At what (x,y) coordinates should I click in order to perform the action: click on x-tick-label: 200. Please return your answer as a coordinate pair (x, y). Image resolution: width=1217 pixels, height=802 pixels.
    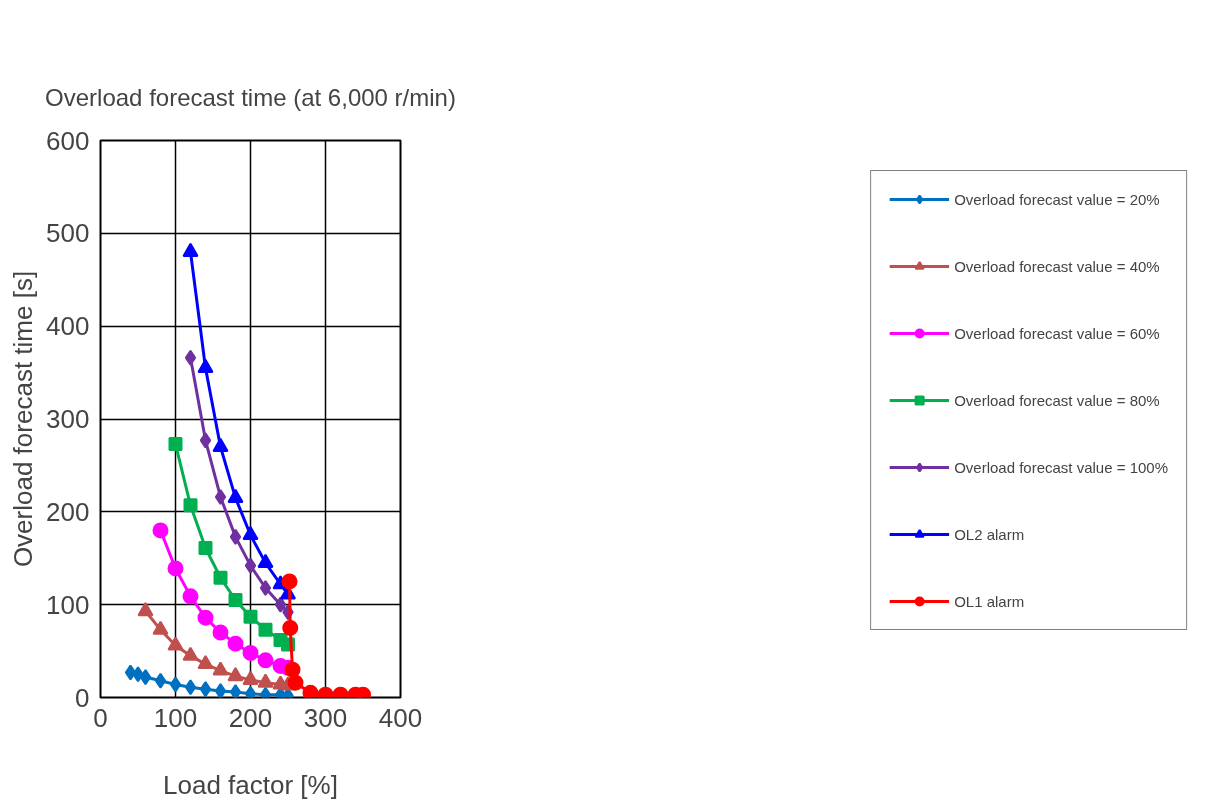
    Looking at the image, I should click on (250, 717).